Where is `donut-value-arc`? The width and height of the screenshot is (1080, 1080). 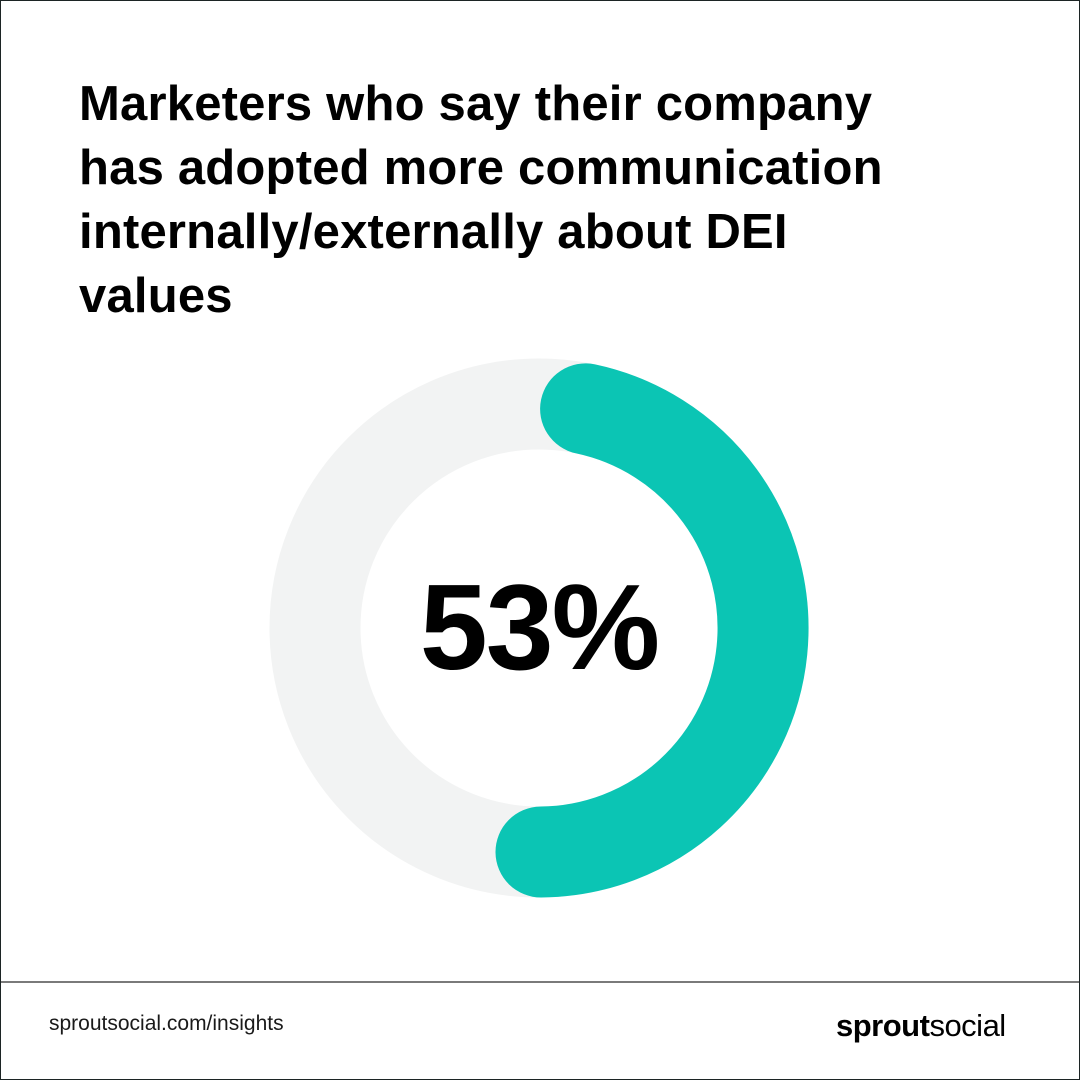
donut-value-arc is located at coordinates (652, 630).